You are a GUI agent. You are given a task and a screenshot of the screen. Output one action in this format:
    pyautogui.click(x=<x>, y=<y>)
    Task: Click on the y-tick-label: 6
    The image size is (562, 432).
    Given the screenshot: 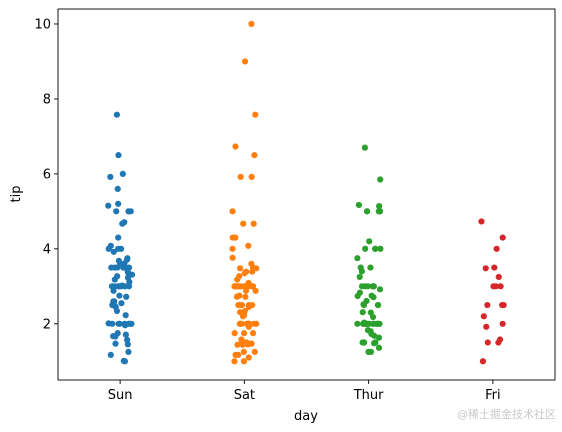 What is the action you would take?
    pyautogui.click(x=47, y=174)
    